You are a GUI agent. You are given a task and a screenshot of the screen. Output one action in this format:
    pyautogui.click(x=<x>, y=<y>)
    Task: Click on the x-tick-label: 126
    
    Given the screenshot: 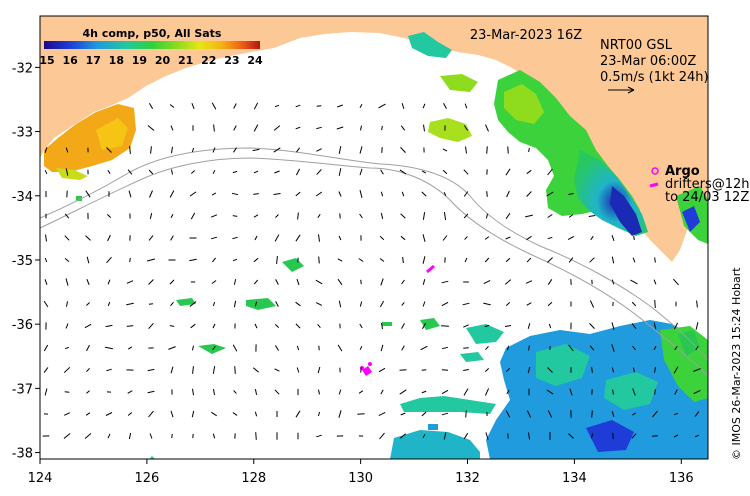 What is the action you would take?
    pyautogui.click(x=146, y=478)
    